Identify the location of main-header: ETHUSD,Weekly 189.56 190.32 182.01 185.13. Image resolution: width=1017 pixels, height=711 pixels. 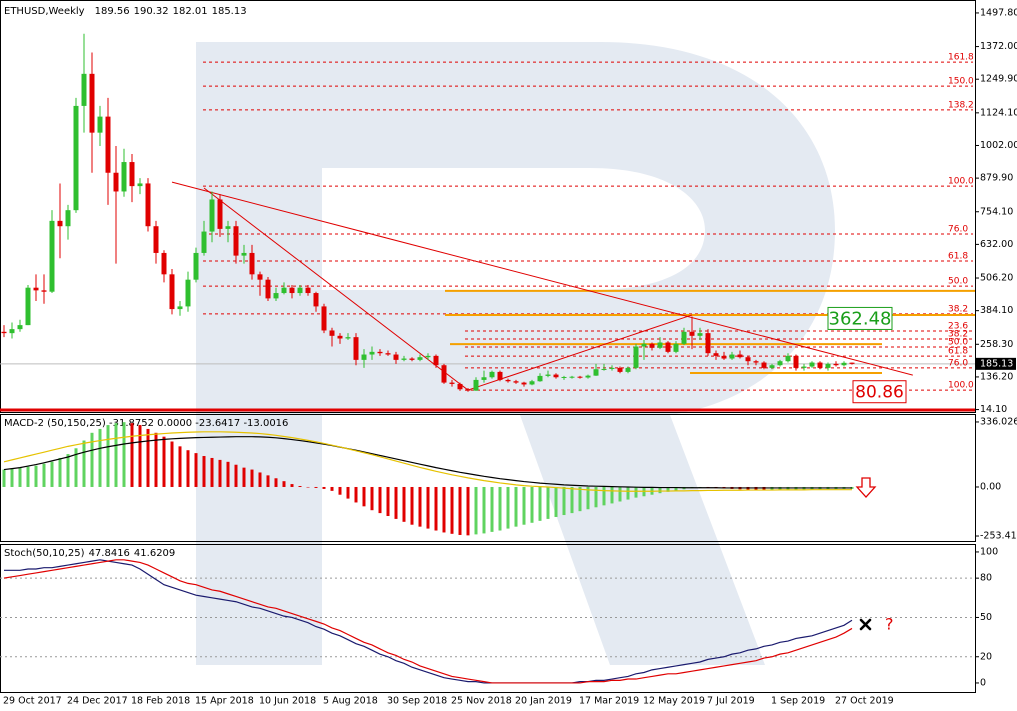
(125, 11).